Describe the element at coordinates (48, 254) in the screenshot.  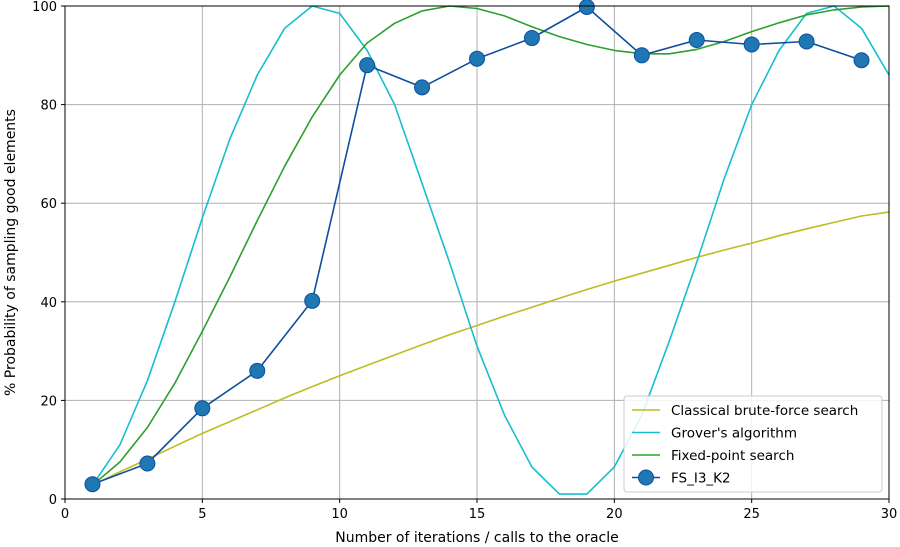
I see `y-axis-ticks: 0 20 40 60 80 100` at that location.